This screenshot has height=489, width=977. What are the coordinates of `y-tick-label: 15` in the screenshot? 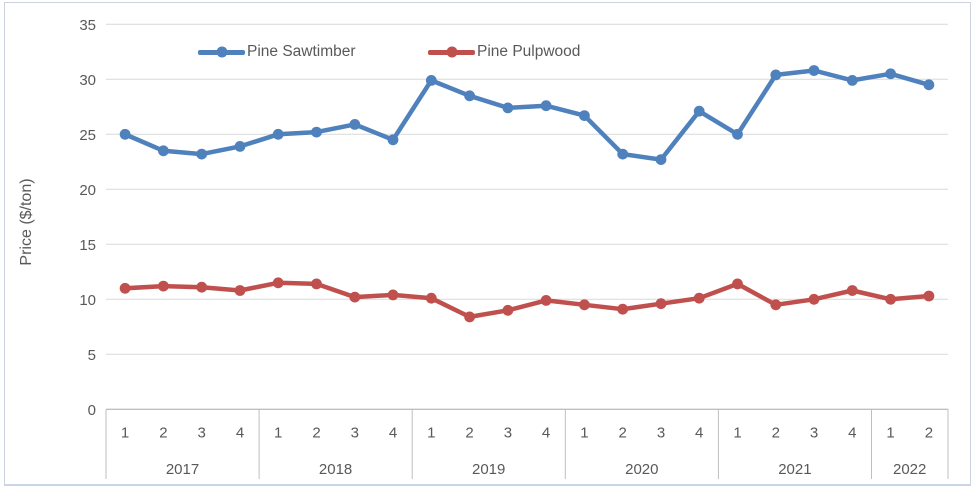 It's located at (87, 245).